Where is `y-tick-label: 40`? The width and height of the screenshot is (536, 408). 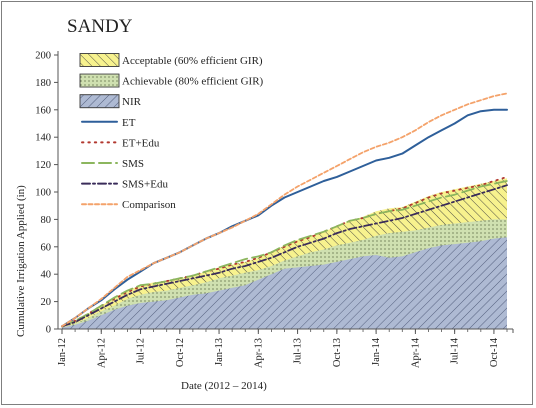 y-tick-label: 40 is located at coordinates (46, 275).